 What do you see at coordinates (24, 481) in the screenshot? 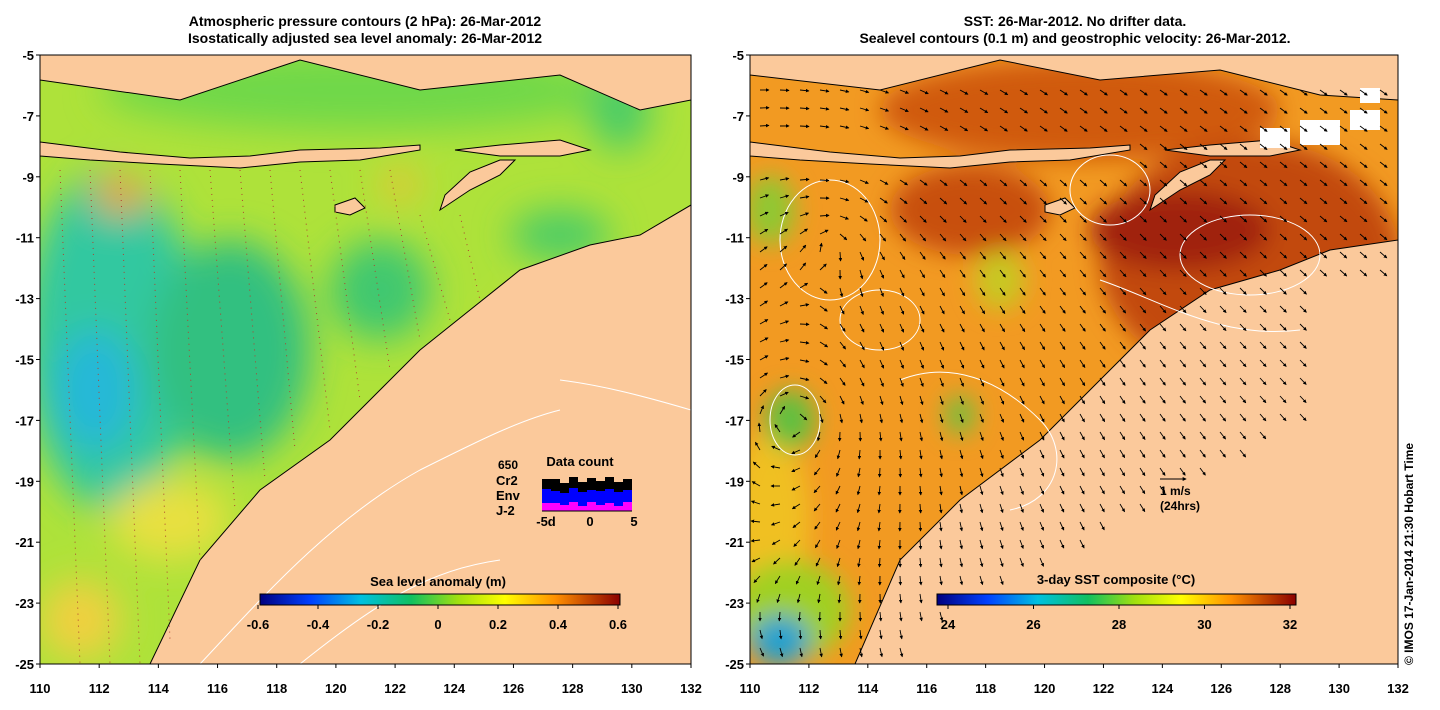
I see `left-lat-label: -19` at bounding box center [24, 481].